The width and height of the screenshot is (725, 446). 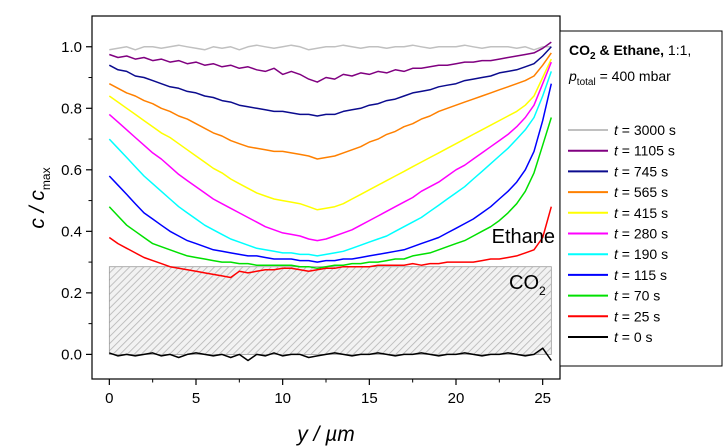 I want to click on y-axis: 0.0 0.2 0.4 0.6 0.8 1.0, so click(x=76, y=201).